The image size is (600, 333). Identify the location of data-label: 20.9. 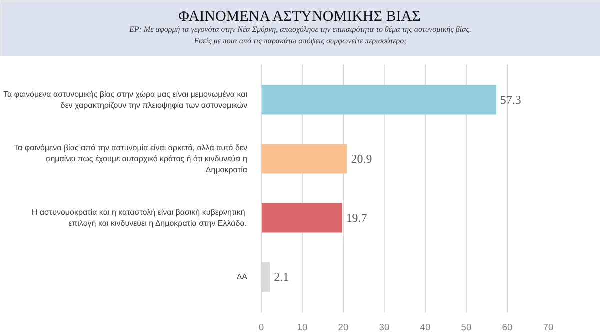
(361, 159).